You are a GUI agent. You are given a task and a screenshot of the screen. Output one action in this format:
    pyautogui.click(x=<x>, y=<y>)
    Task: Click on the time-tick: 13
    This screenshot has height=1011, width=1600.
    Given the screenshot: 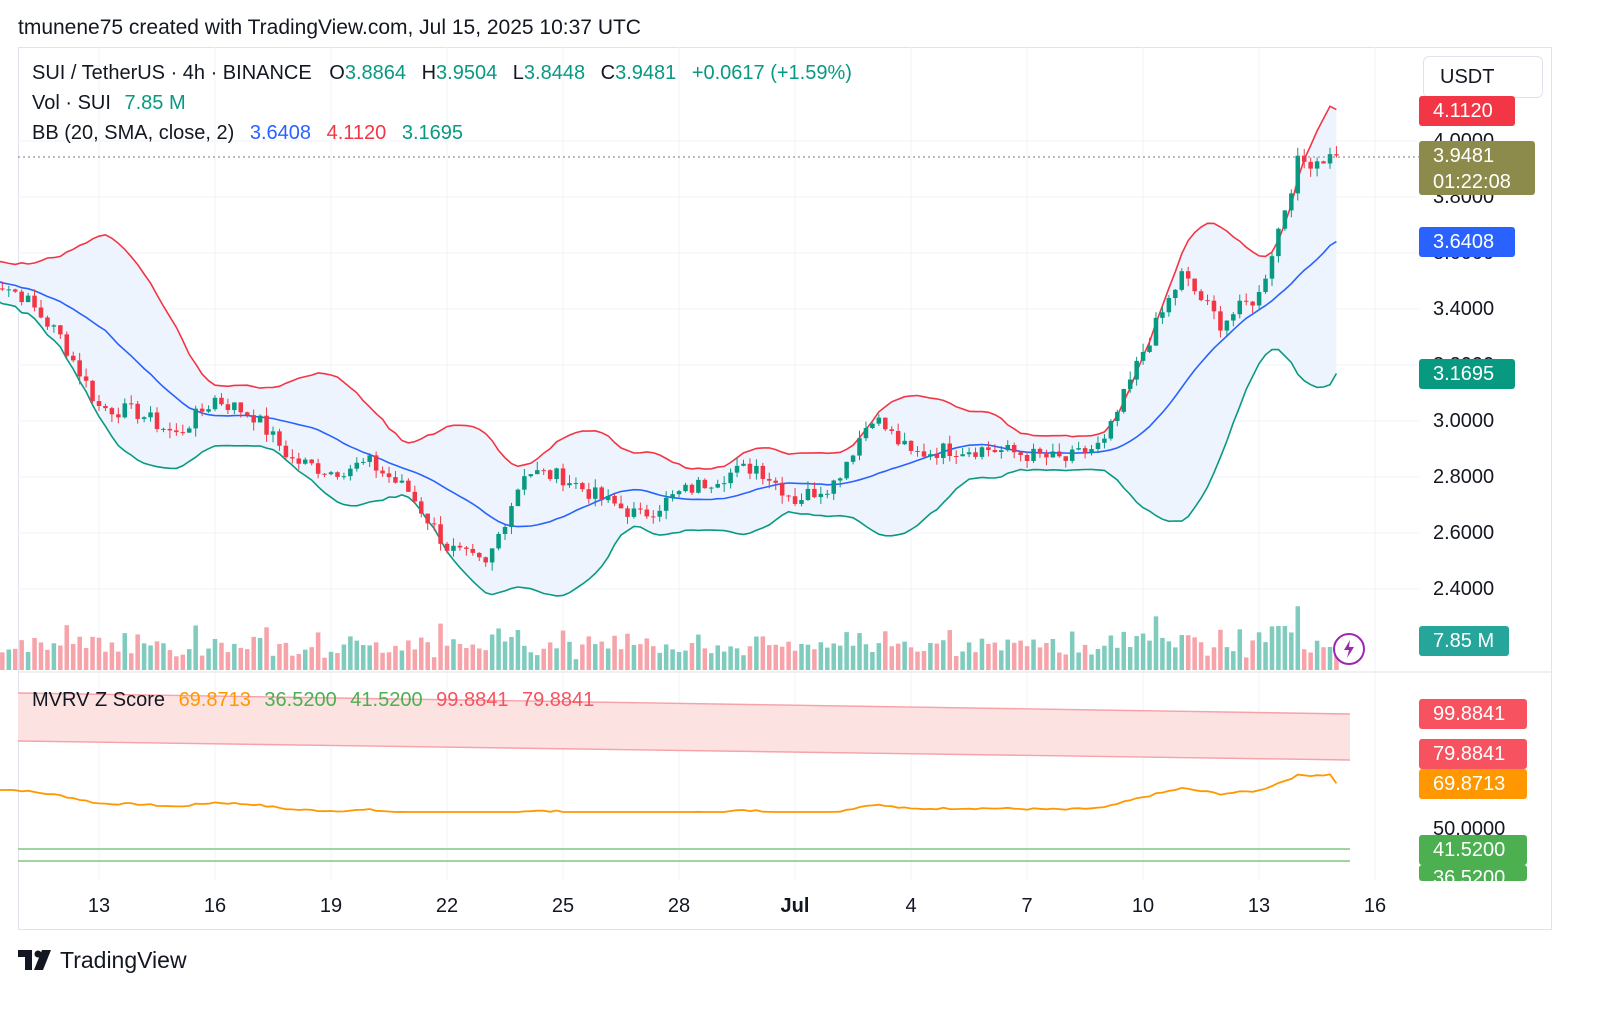 What is the action you would take?
    pyautogui.click(x=1259, y=906)
    